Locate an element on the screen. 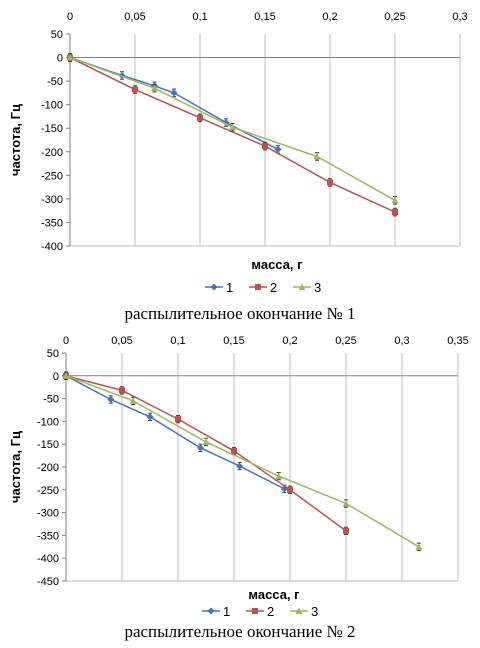 The image size is (480, 648). series-2-line is located at coordinates (206, 453).